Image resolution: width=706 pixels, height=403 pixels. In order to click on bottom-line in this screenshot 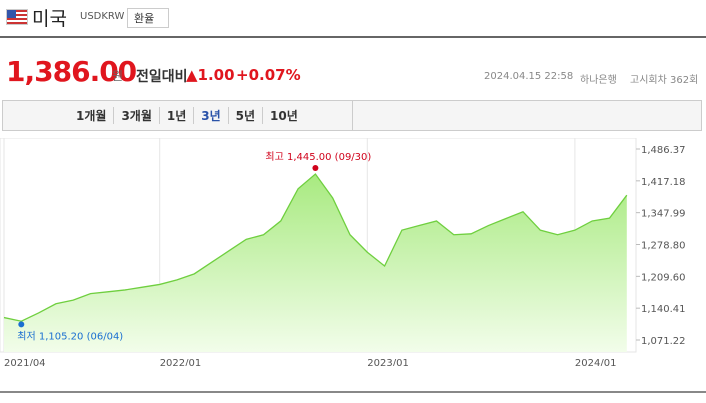, I will do `click(353, 392)`.